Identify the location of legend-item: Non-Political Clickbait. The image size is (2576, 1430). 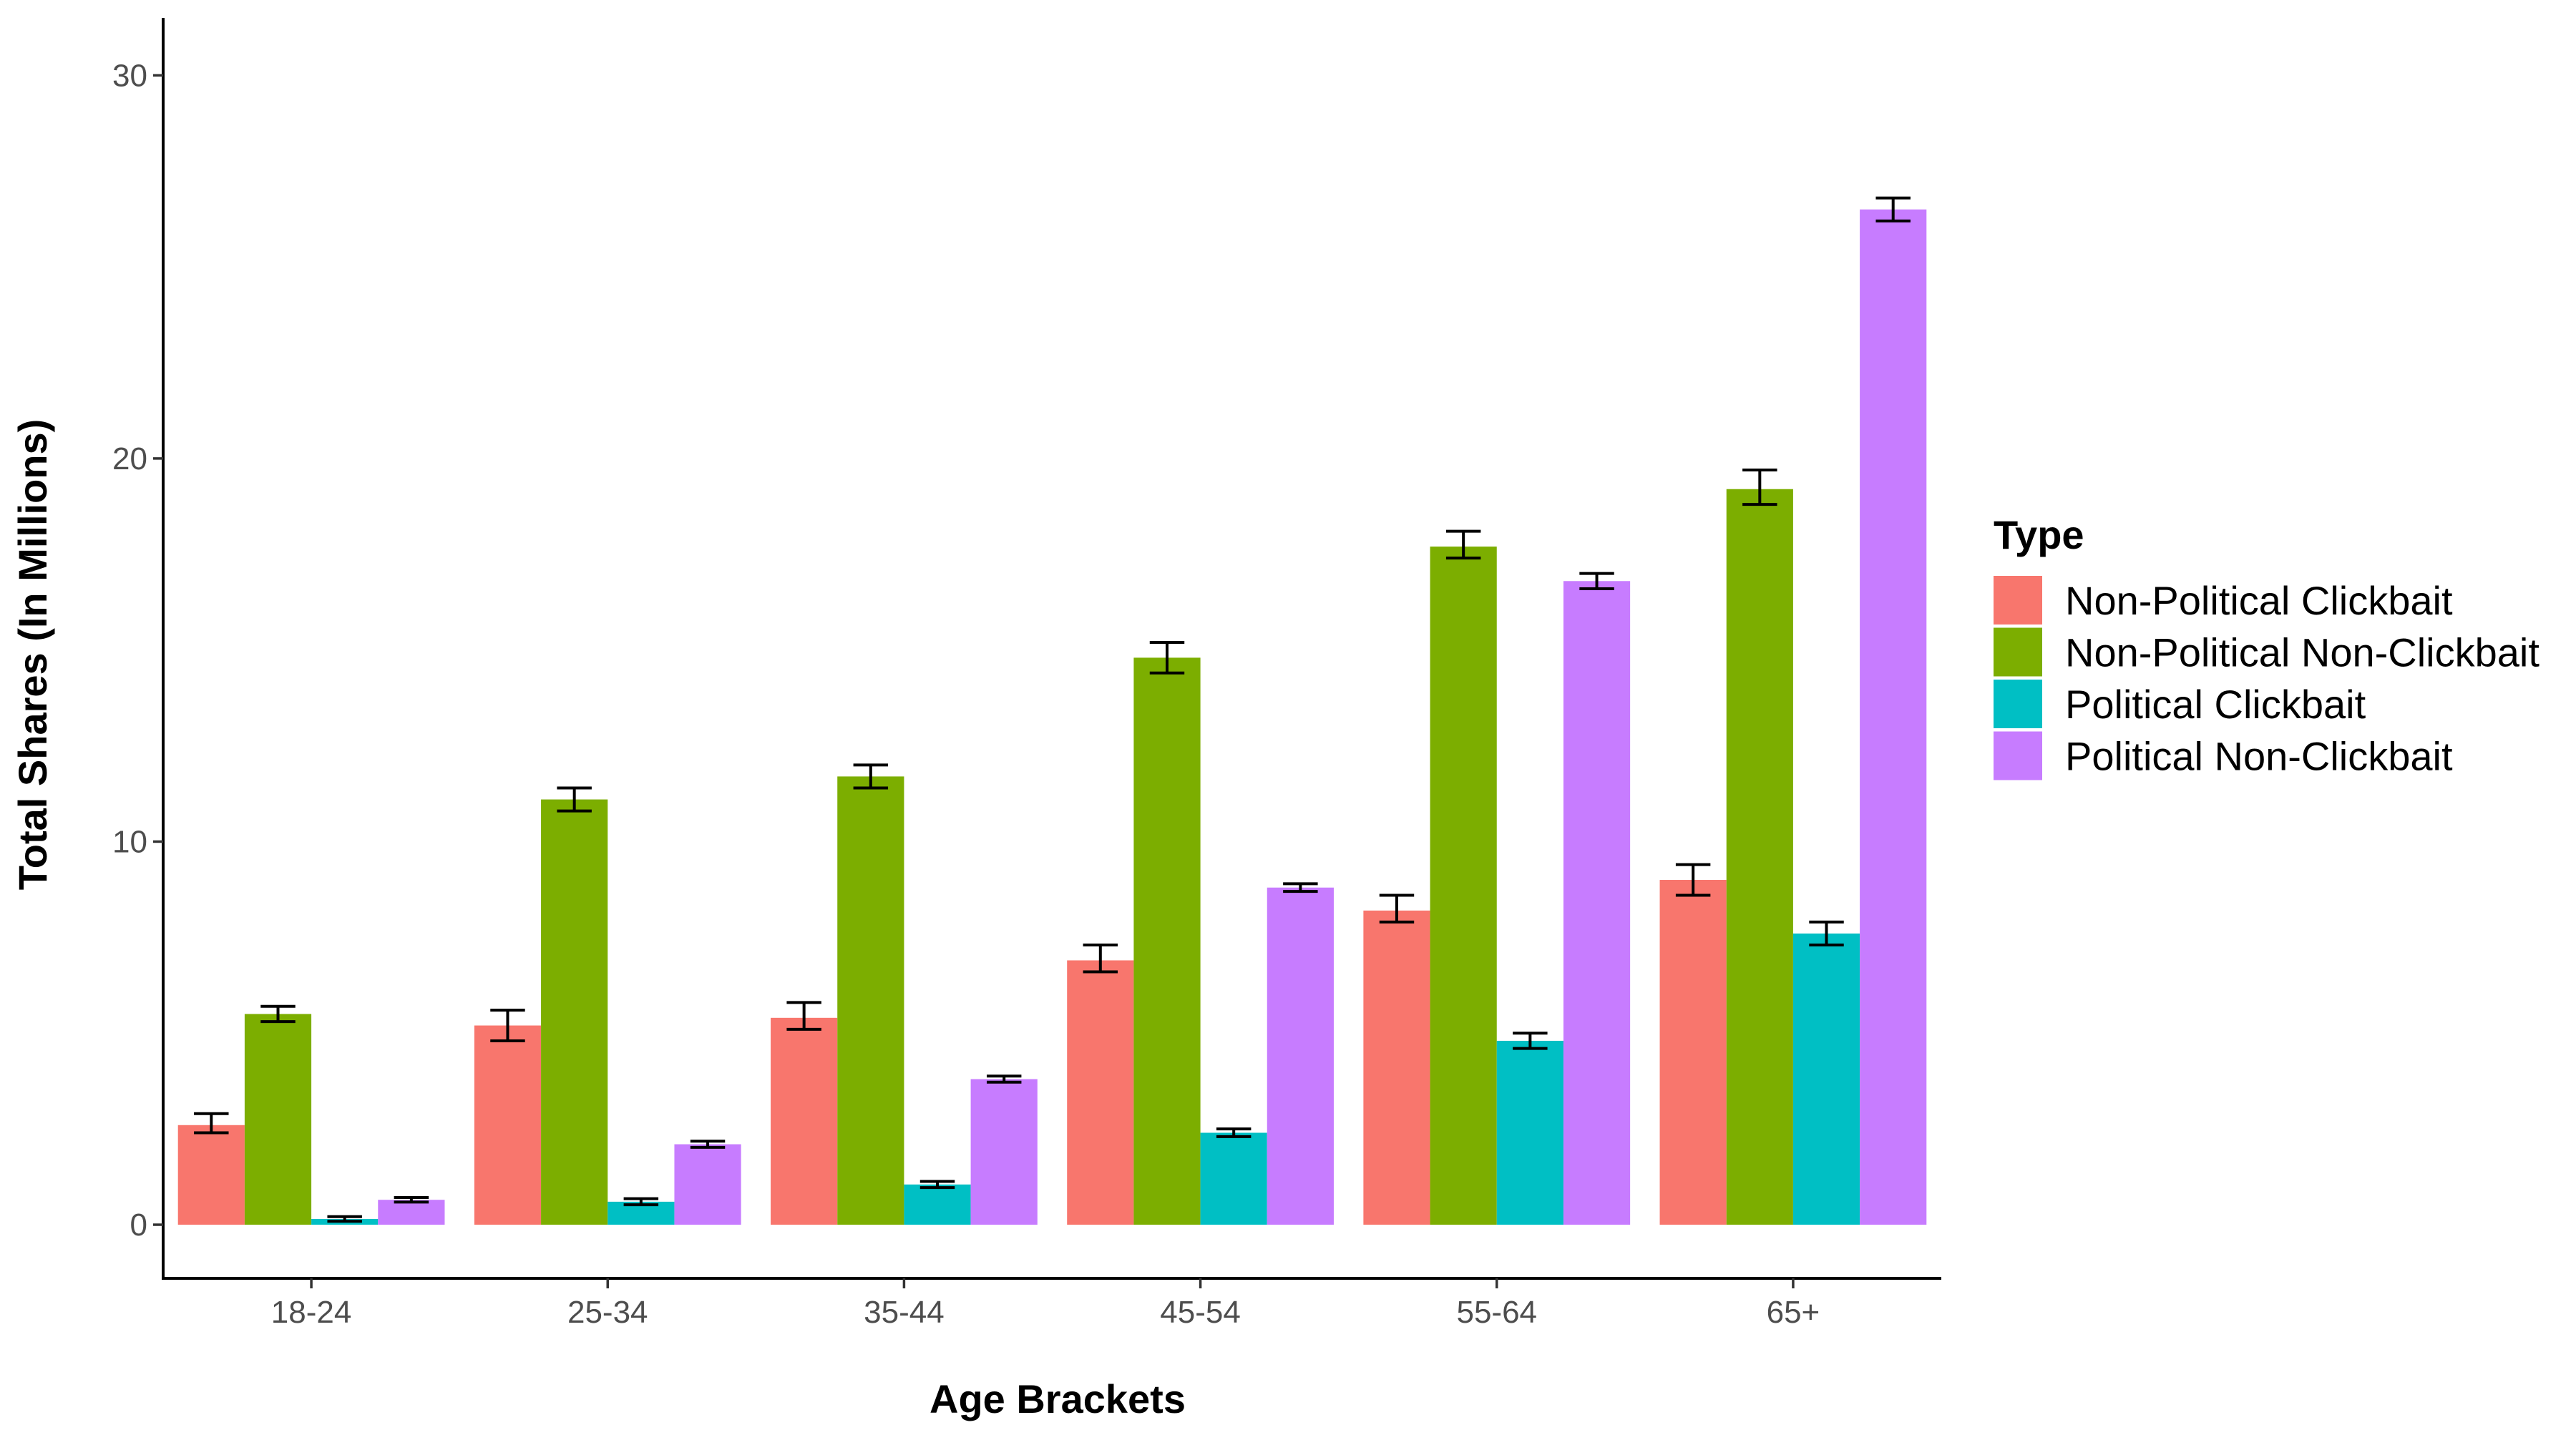
(2223, 600).